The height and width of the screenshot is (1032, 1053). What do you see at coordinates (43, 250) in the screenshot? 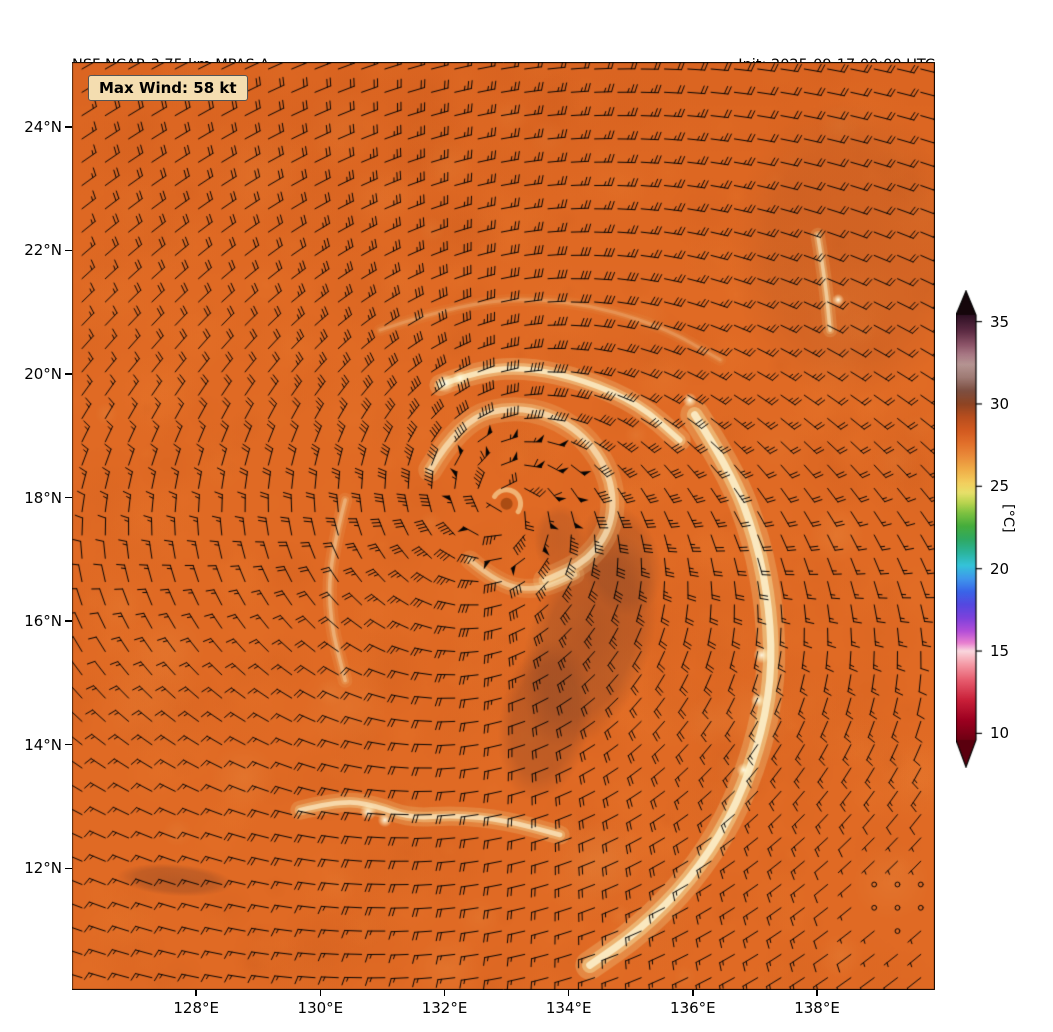
I see `y-tick-label: 22°N` at bounding box center [43, 250].